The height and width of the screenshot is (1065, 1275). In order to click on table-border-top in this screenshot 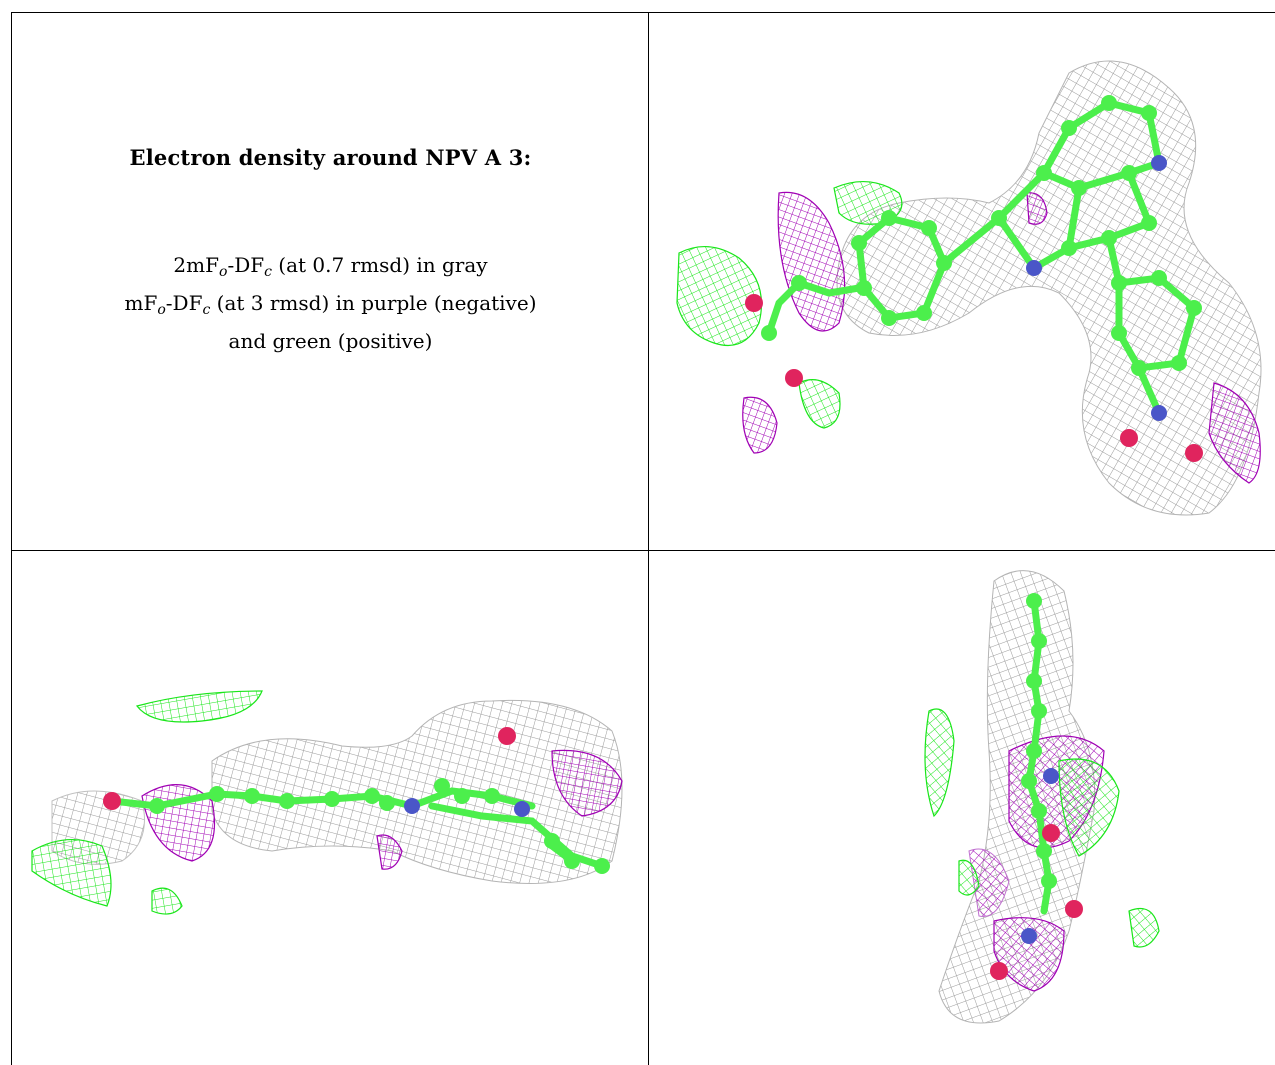, I will do `click(643, 12)`.